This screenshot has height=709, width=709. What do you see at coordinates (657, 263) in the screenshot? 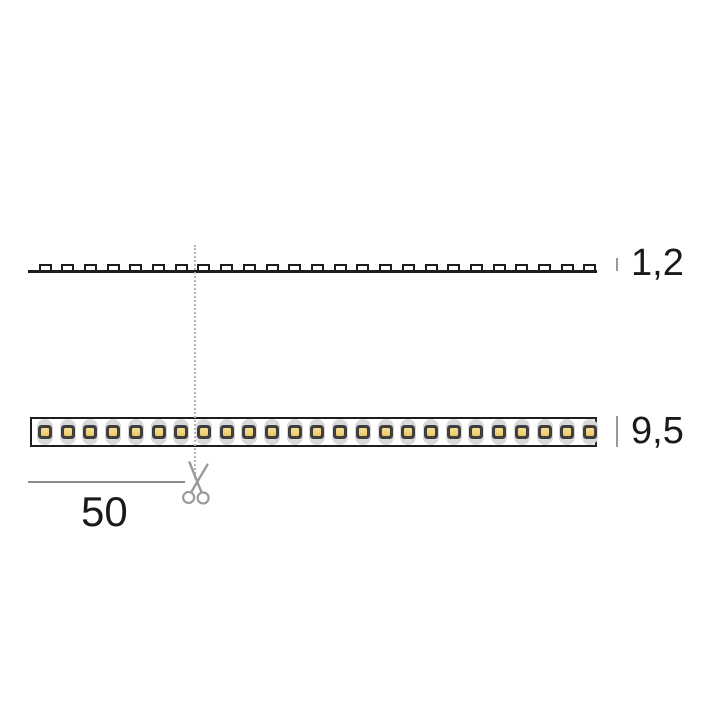
I see `thickness-label: 1,2` at bounding box center [657, 263].